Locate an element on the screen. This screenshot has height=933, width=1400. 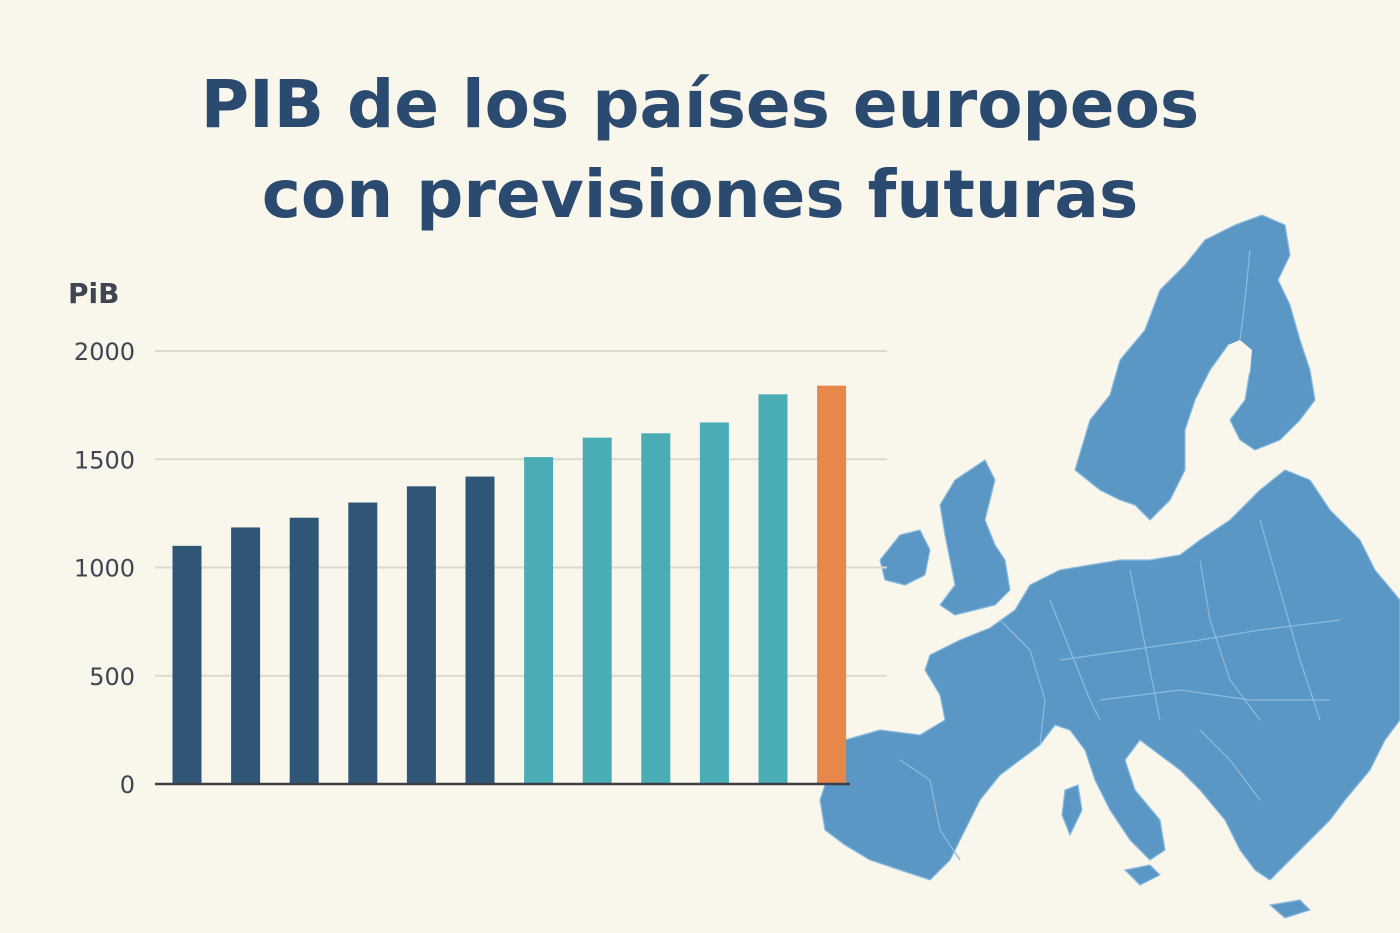
y-tick-label: 2000 is located at coordinates (104, 352).